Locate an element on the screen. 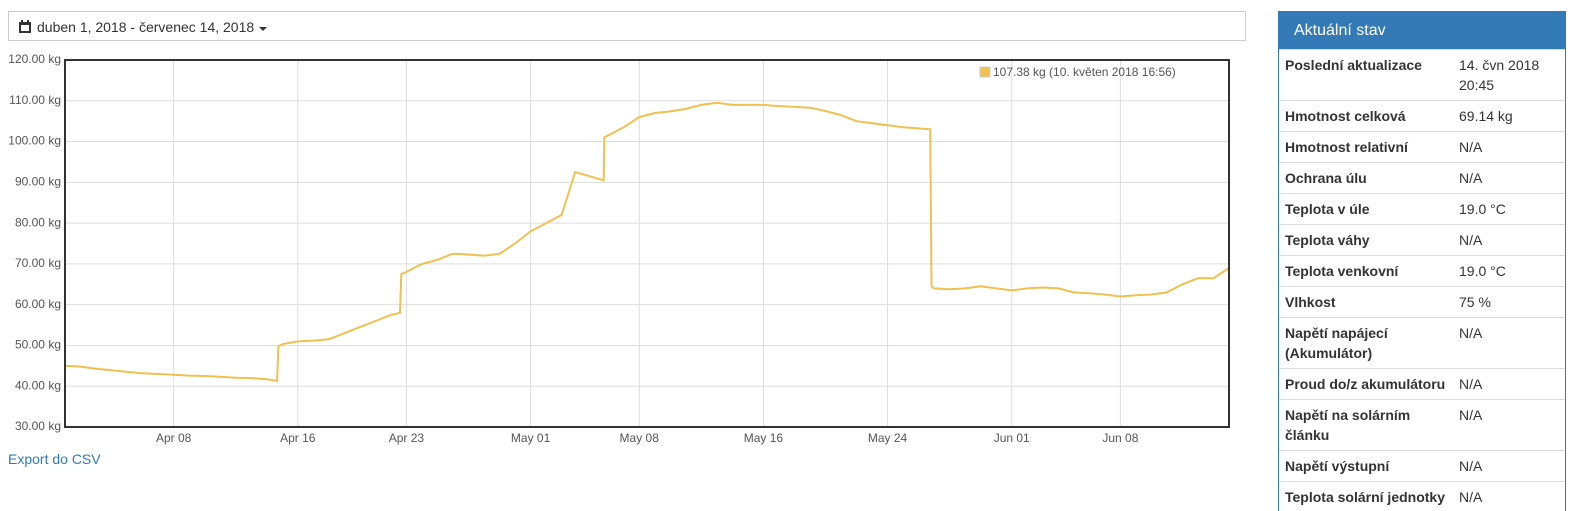  calendar-icon is located at coordinates (25, 26).